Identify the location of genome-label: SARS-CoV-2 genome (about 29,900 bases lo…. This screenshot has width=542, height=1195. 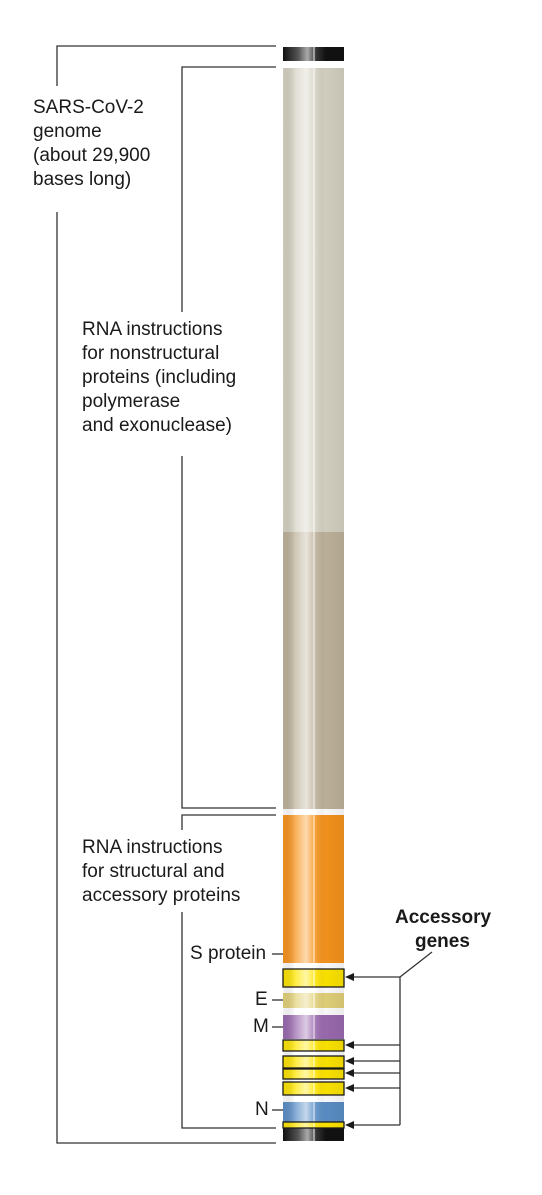
(91, 144).